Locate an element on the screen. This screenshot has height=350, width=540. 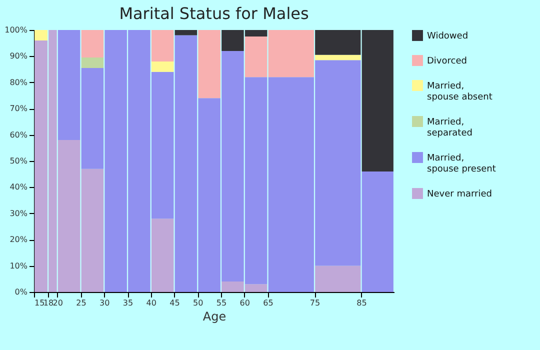
legend-label: Married, separated is located at coordinates (449, 128).